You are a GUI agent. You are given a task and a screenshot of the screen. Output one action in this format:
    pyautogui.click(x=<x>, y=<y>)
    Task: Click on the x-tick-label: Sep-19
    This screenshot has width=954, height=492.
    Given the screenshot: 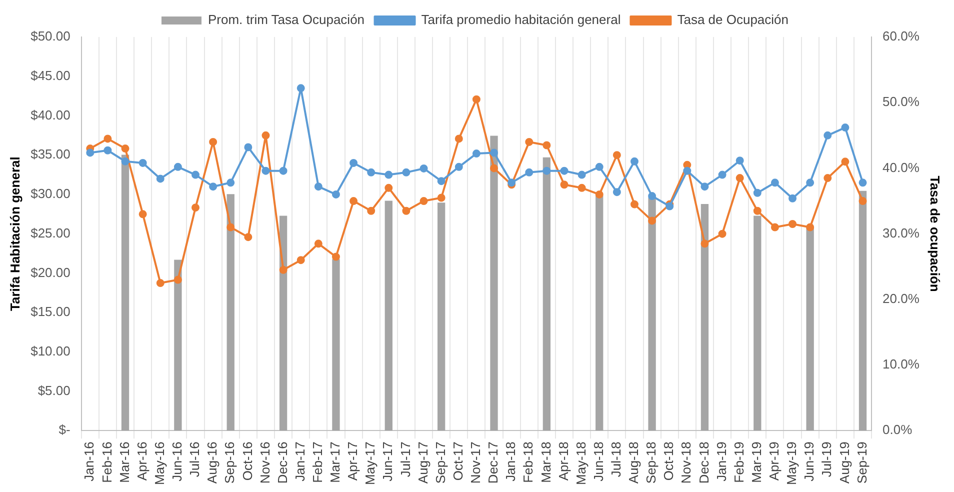 What is the action you would take?
    pyautogui.click(x=862, y=463)
    